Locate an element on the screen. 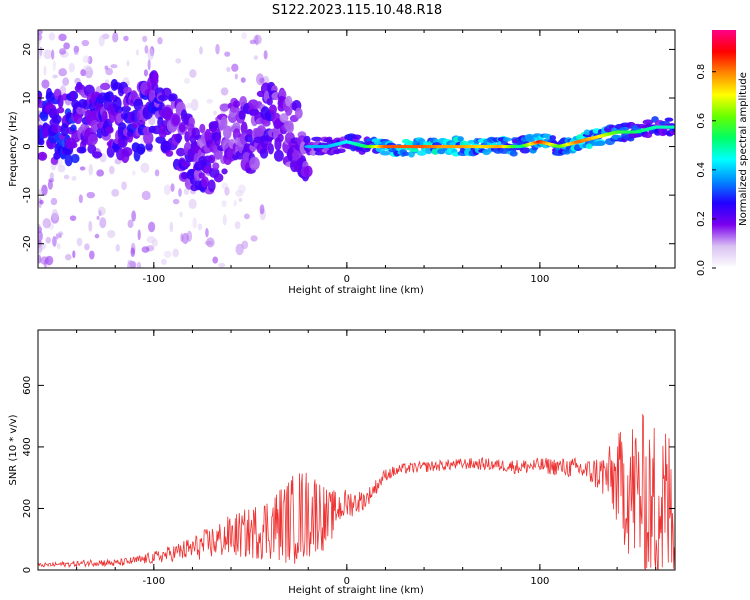 This screenshot has width=750, height=600. spectrogram-y-tick-label: -20 is located at coordinates (27, 244).